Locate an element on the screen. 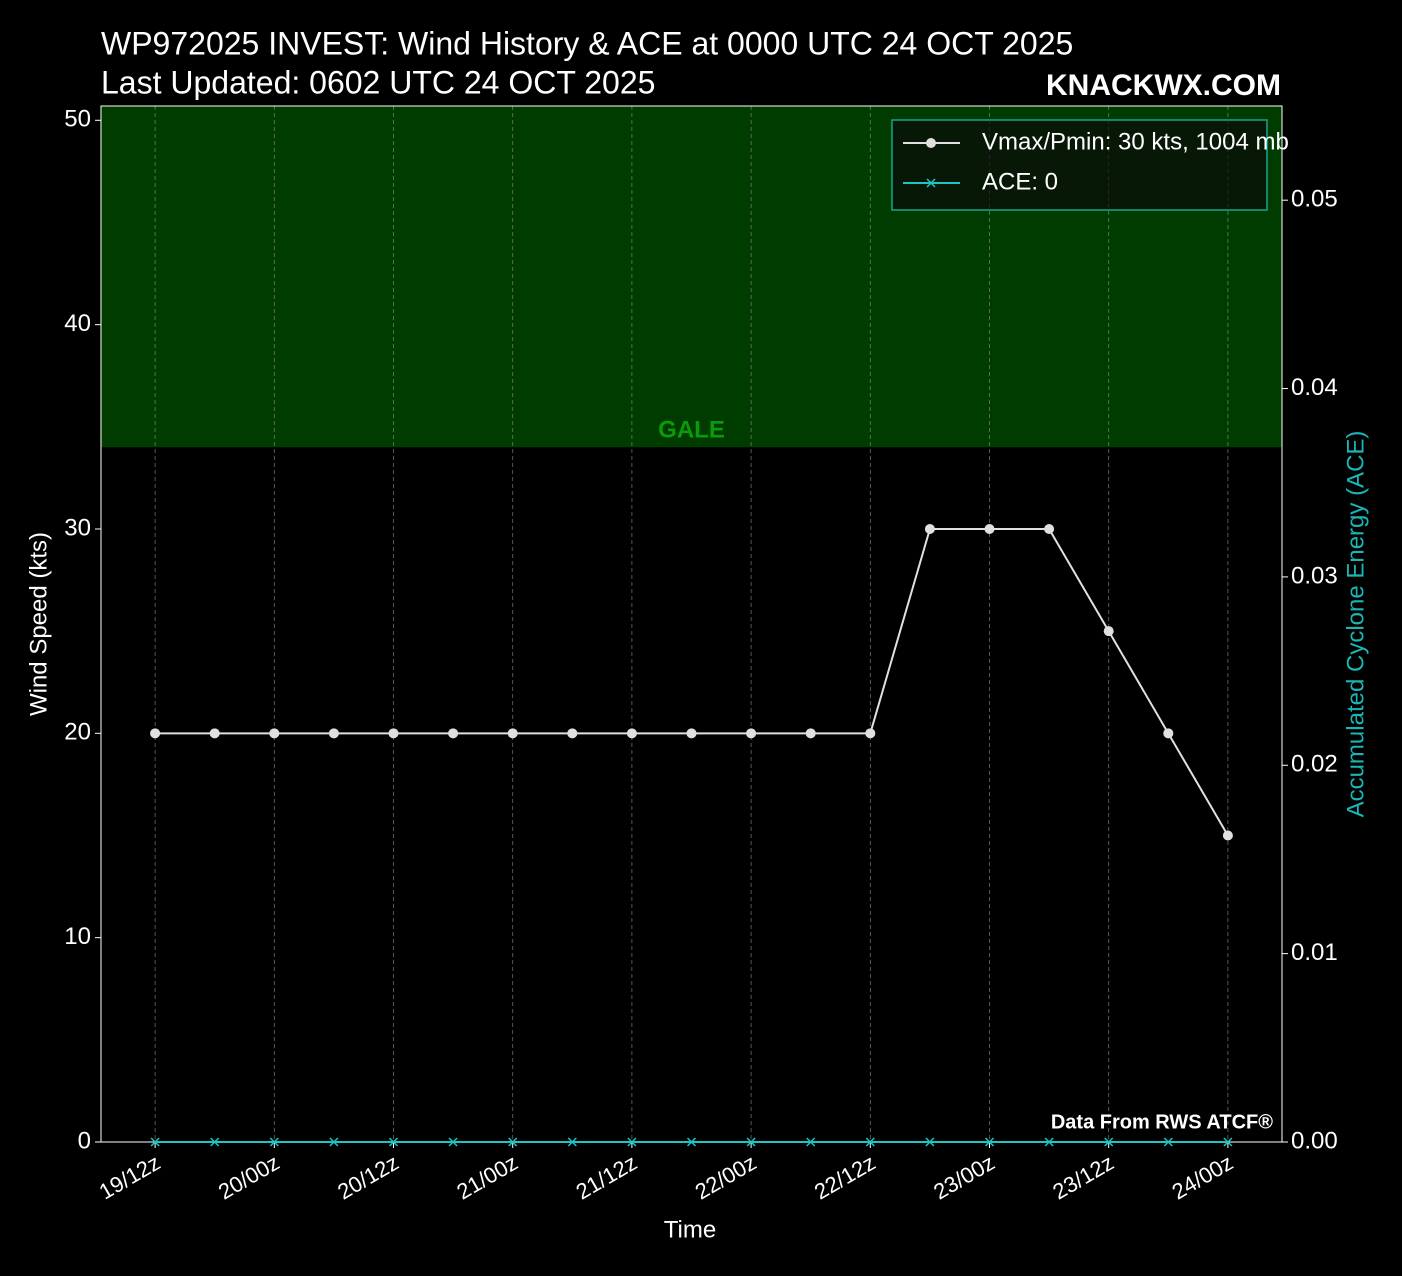 This screenshot has width=1402, height=1276. y-axis-label: Wind Speed (kts) is located at coordinates (38, 624).